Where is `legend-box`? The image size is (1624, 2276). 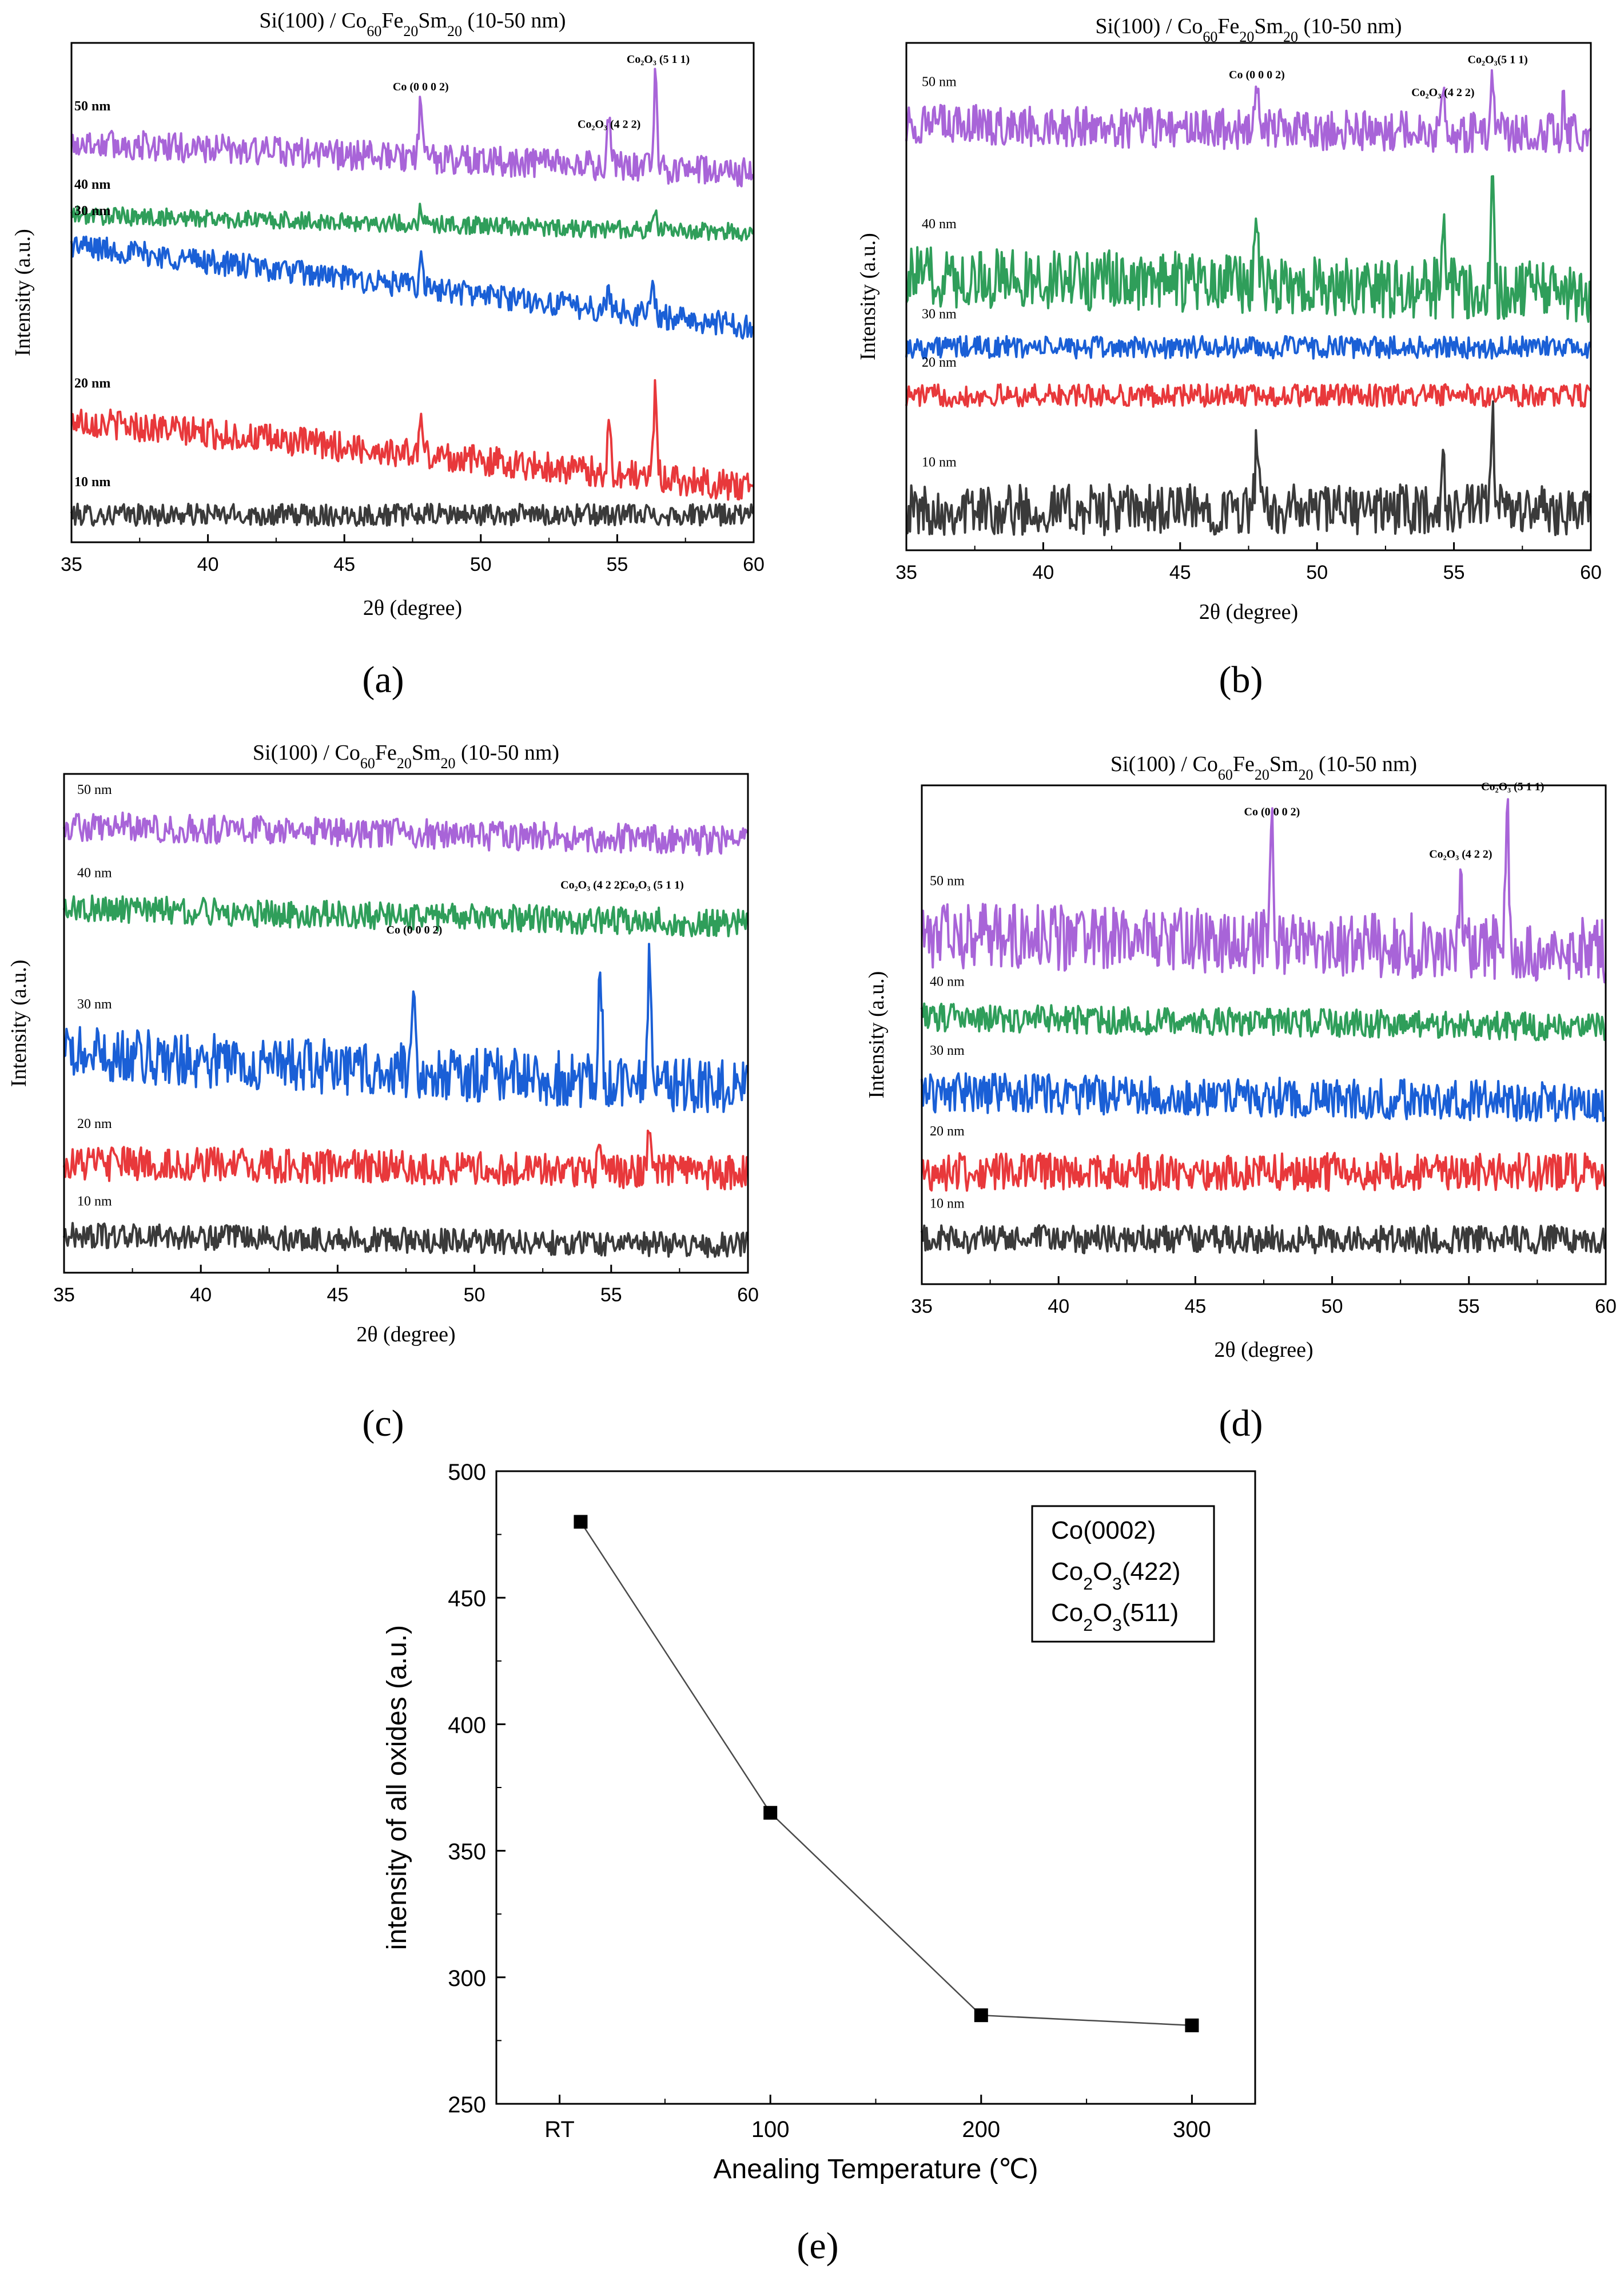
legend-box is located at coordinates (1123, 1574).